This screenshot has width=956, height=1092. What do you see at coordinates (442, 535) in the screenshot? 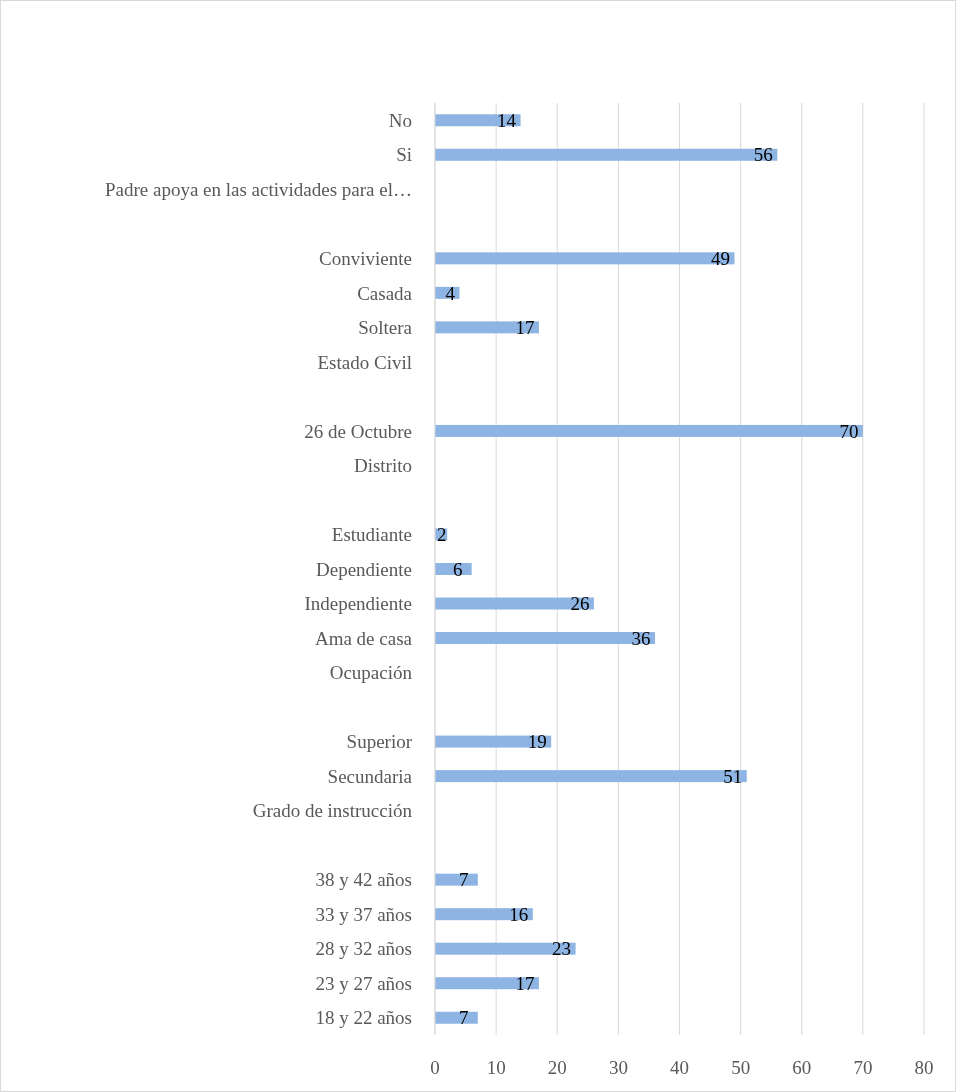
I see `data-label: 2` at bounding box center [442, 535].